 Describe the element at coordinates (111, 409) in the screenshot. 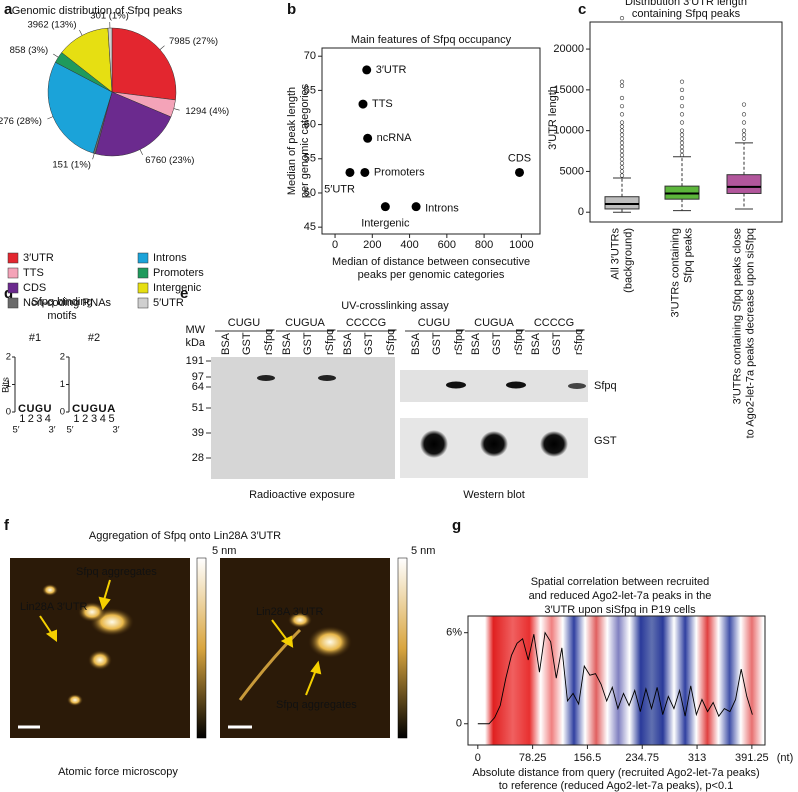

I see `logo-letter: A` at that location.